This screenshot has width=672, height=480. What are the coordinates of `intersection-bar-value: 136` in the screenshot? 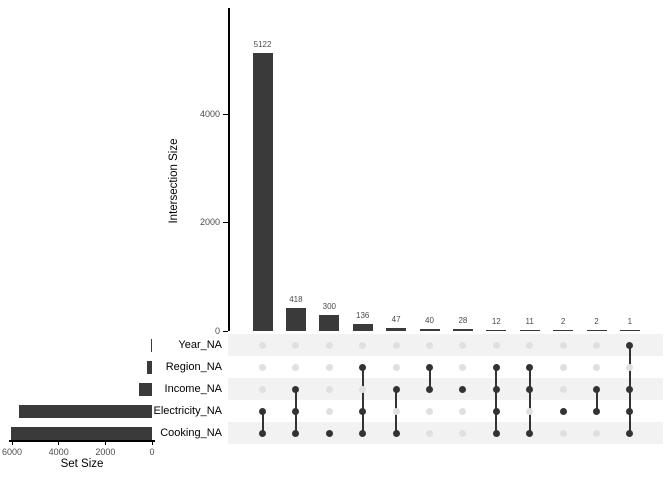 It's located at (363, 315).